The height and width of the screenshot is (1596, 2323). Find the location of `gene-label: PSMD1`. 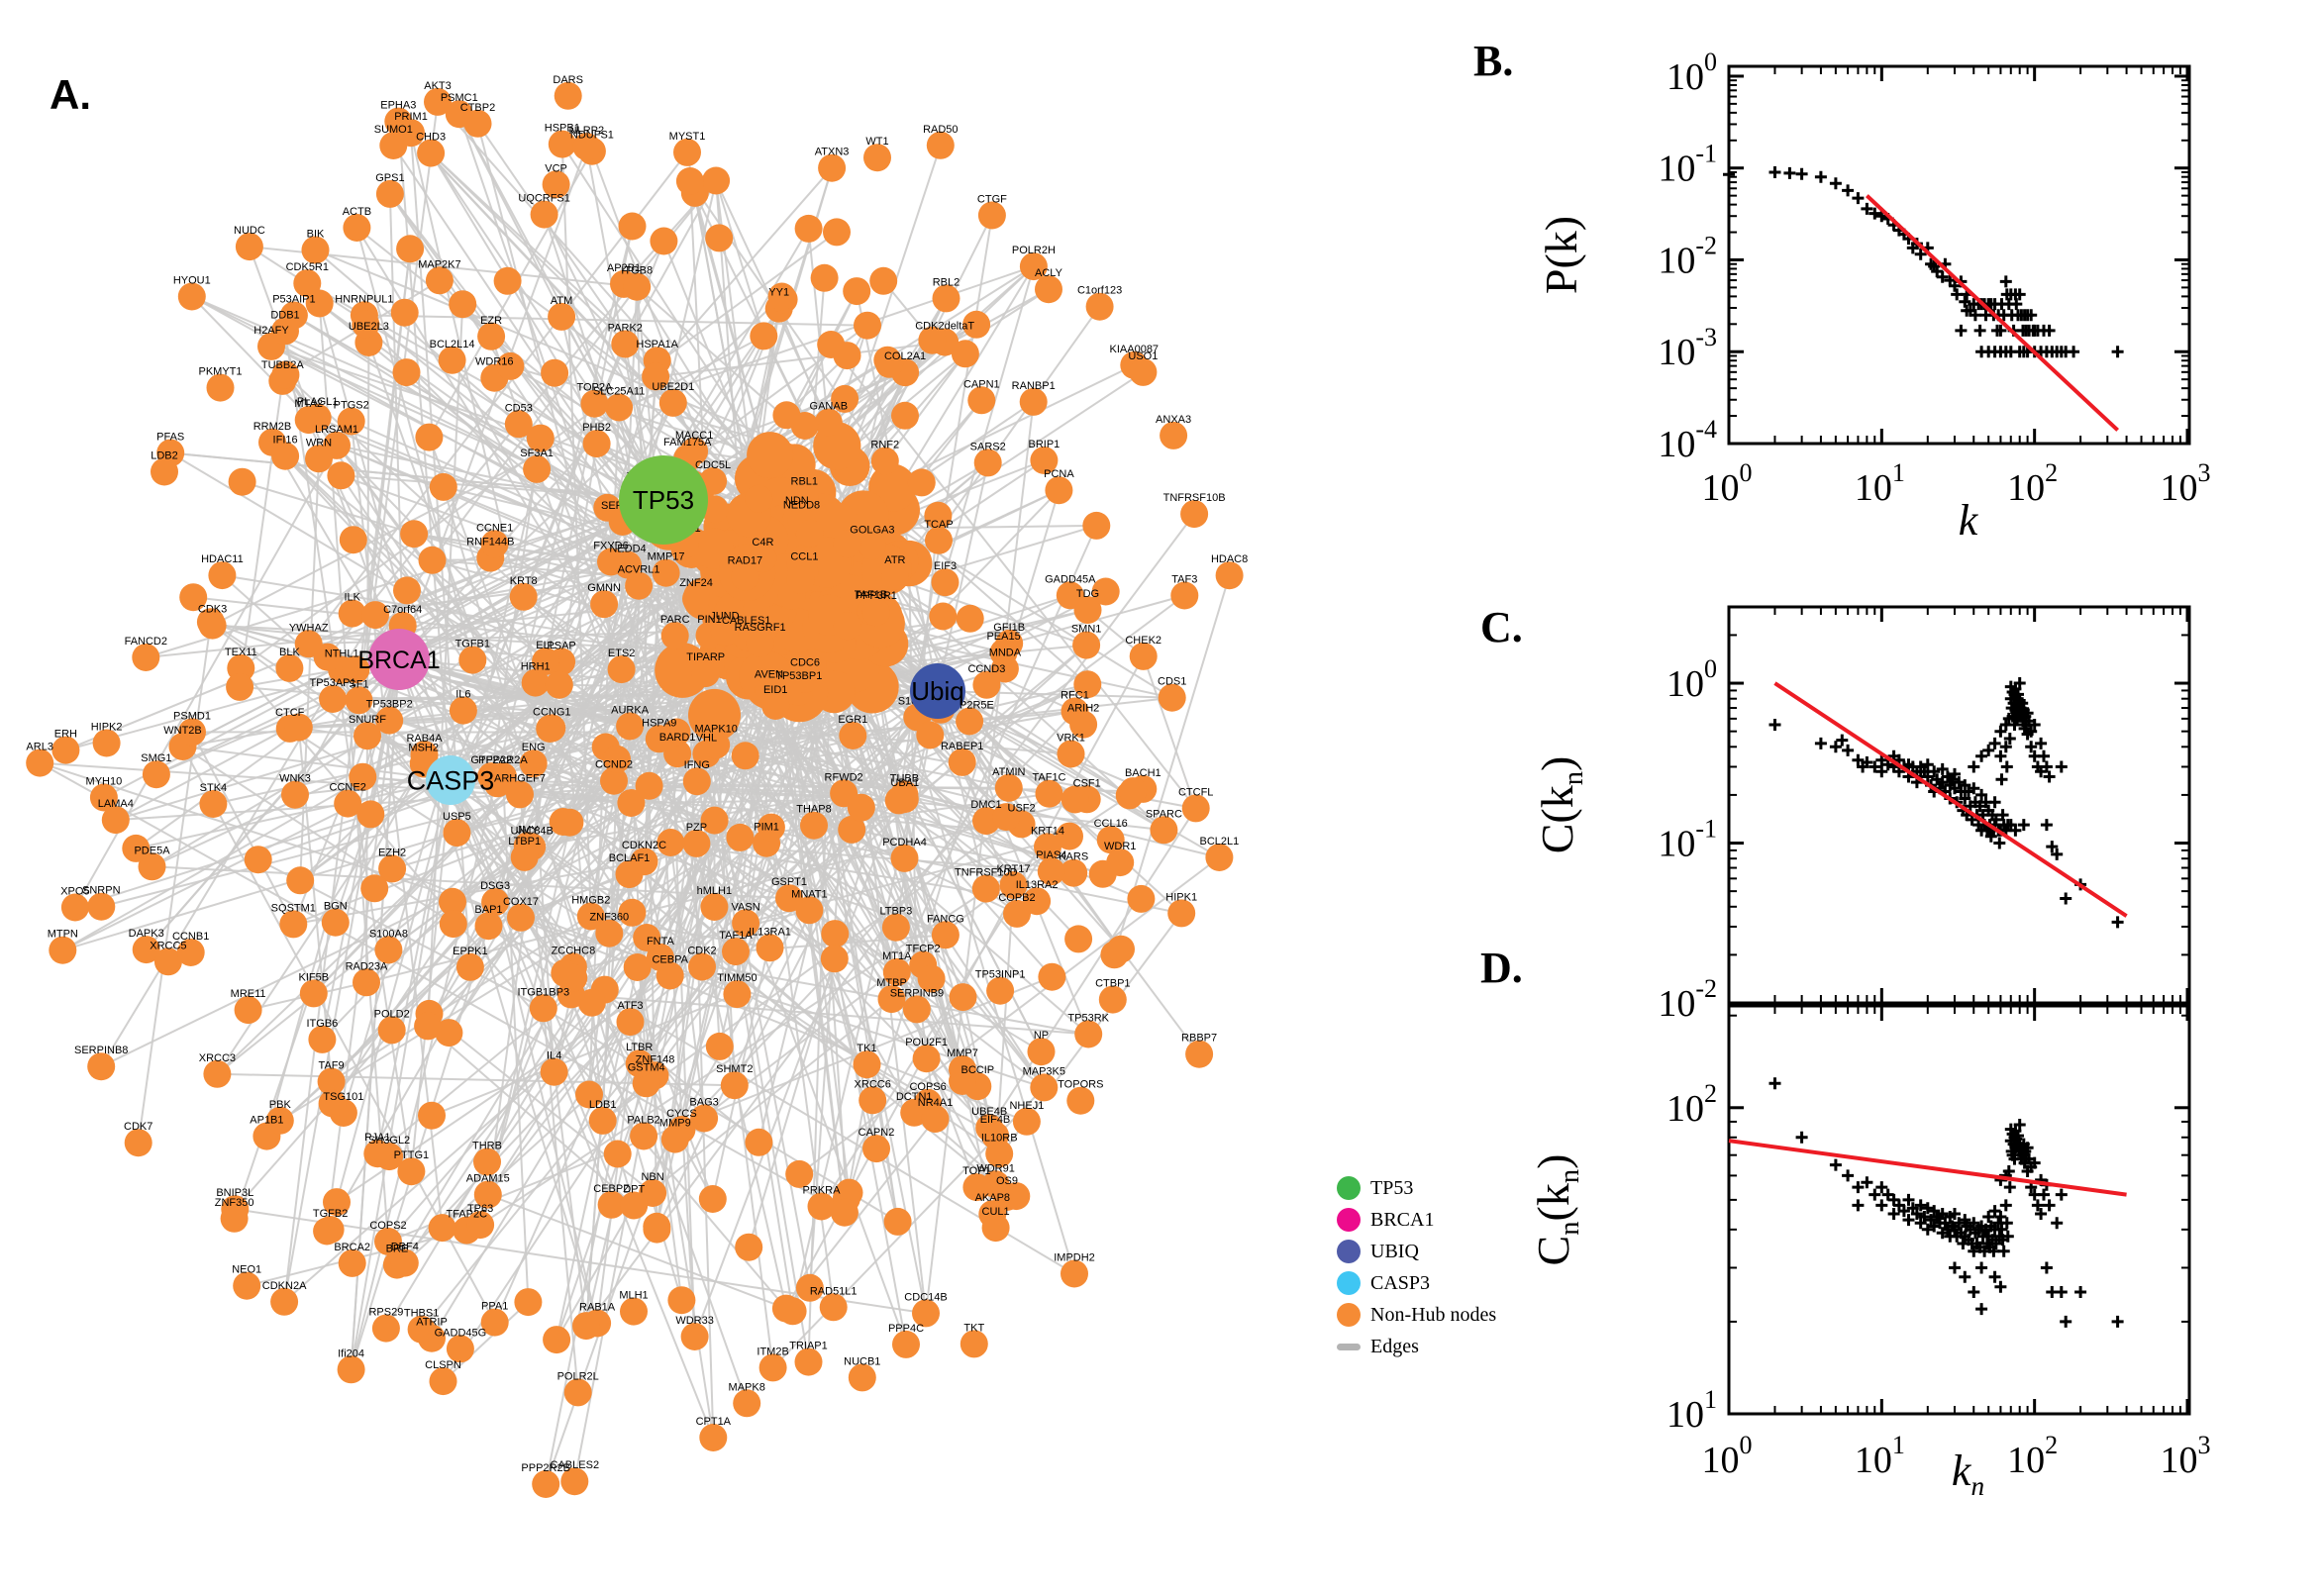

gene-label: PSMD1 is located at coordinates (192, 716).